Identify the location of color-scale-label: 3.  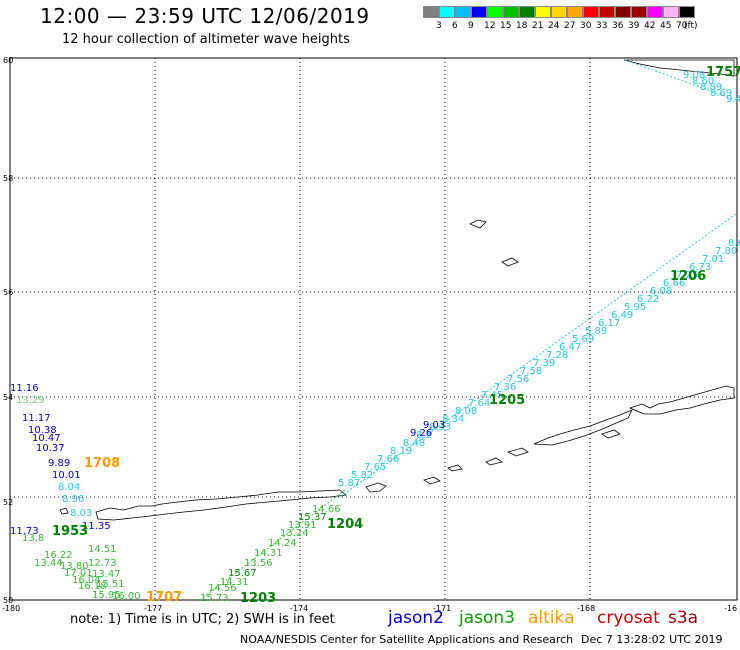
(439, 26).